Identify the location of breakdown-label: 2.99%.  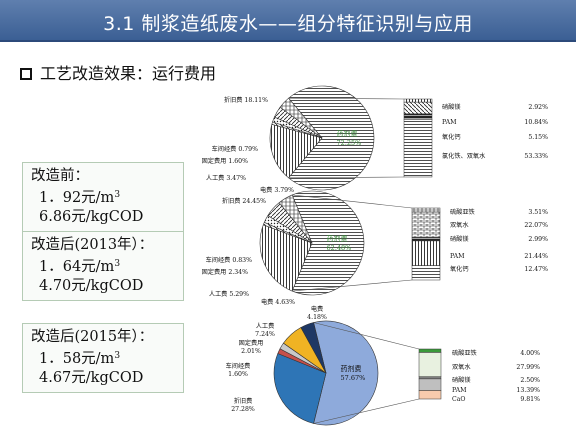
(538, 239).